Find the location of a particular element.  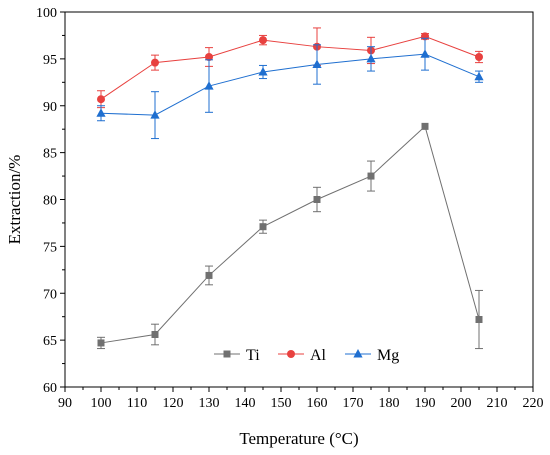

legend-marker-ti is located at coordinates (227, 354).